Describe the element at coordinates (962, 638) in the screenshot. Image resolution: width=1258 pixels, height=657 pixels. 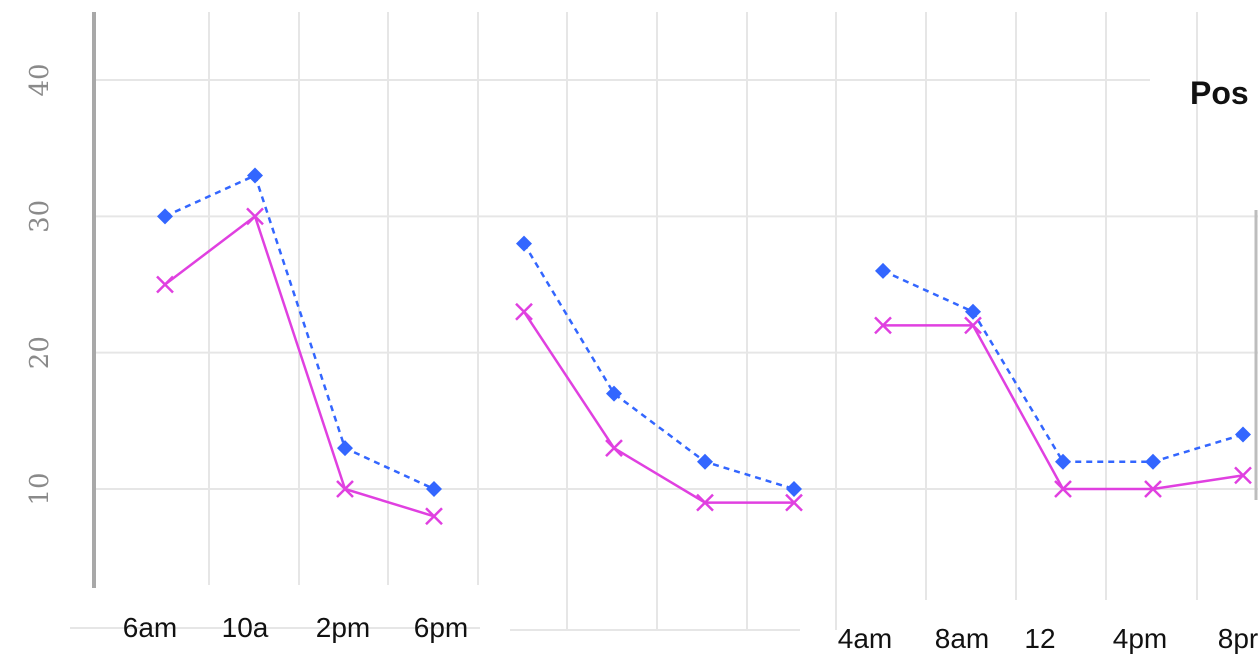
I see `x-tick-label: 8am` at that location.